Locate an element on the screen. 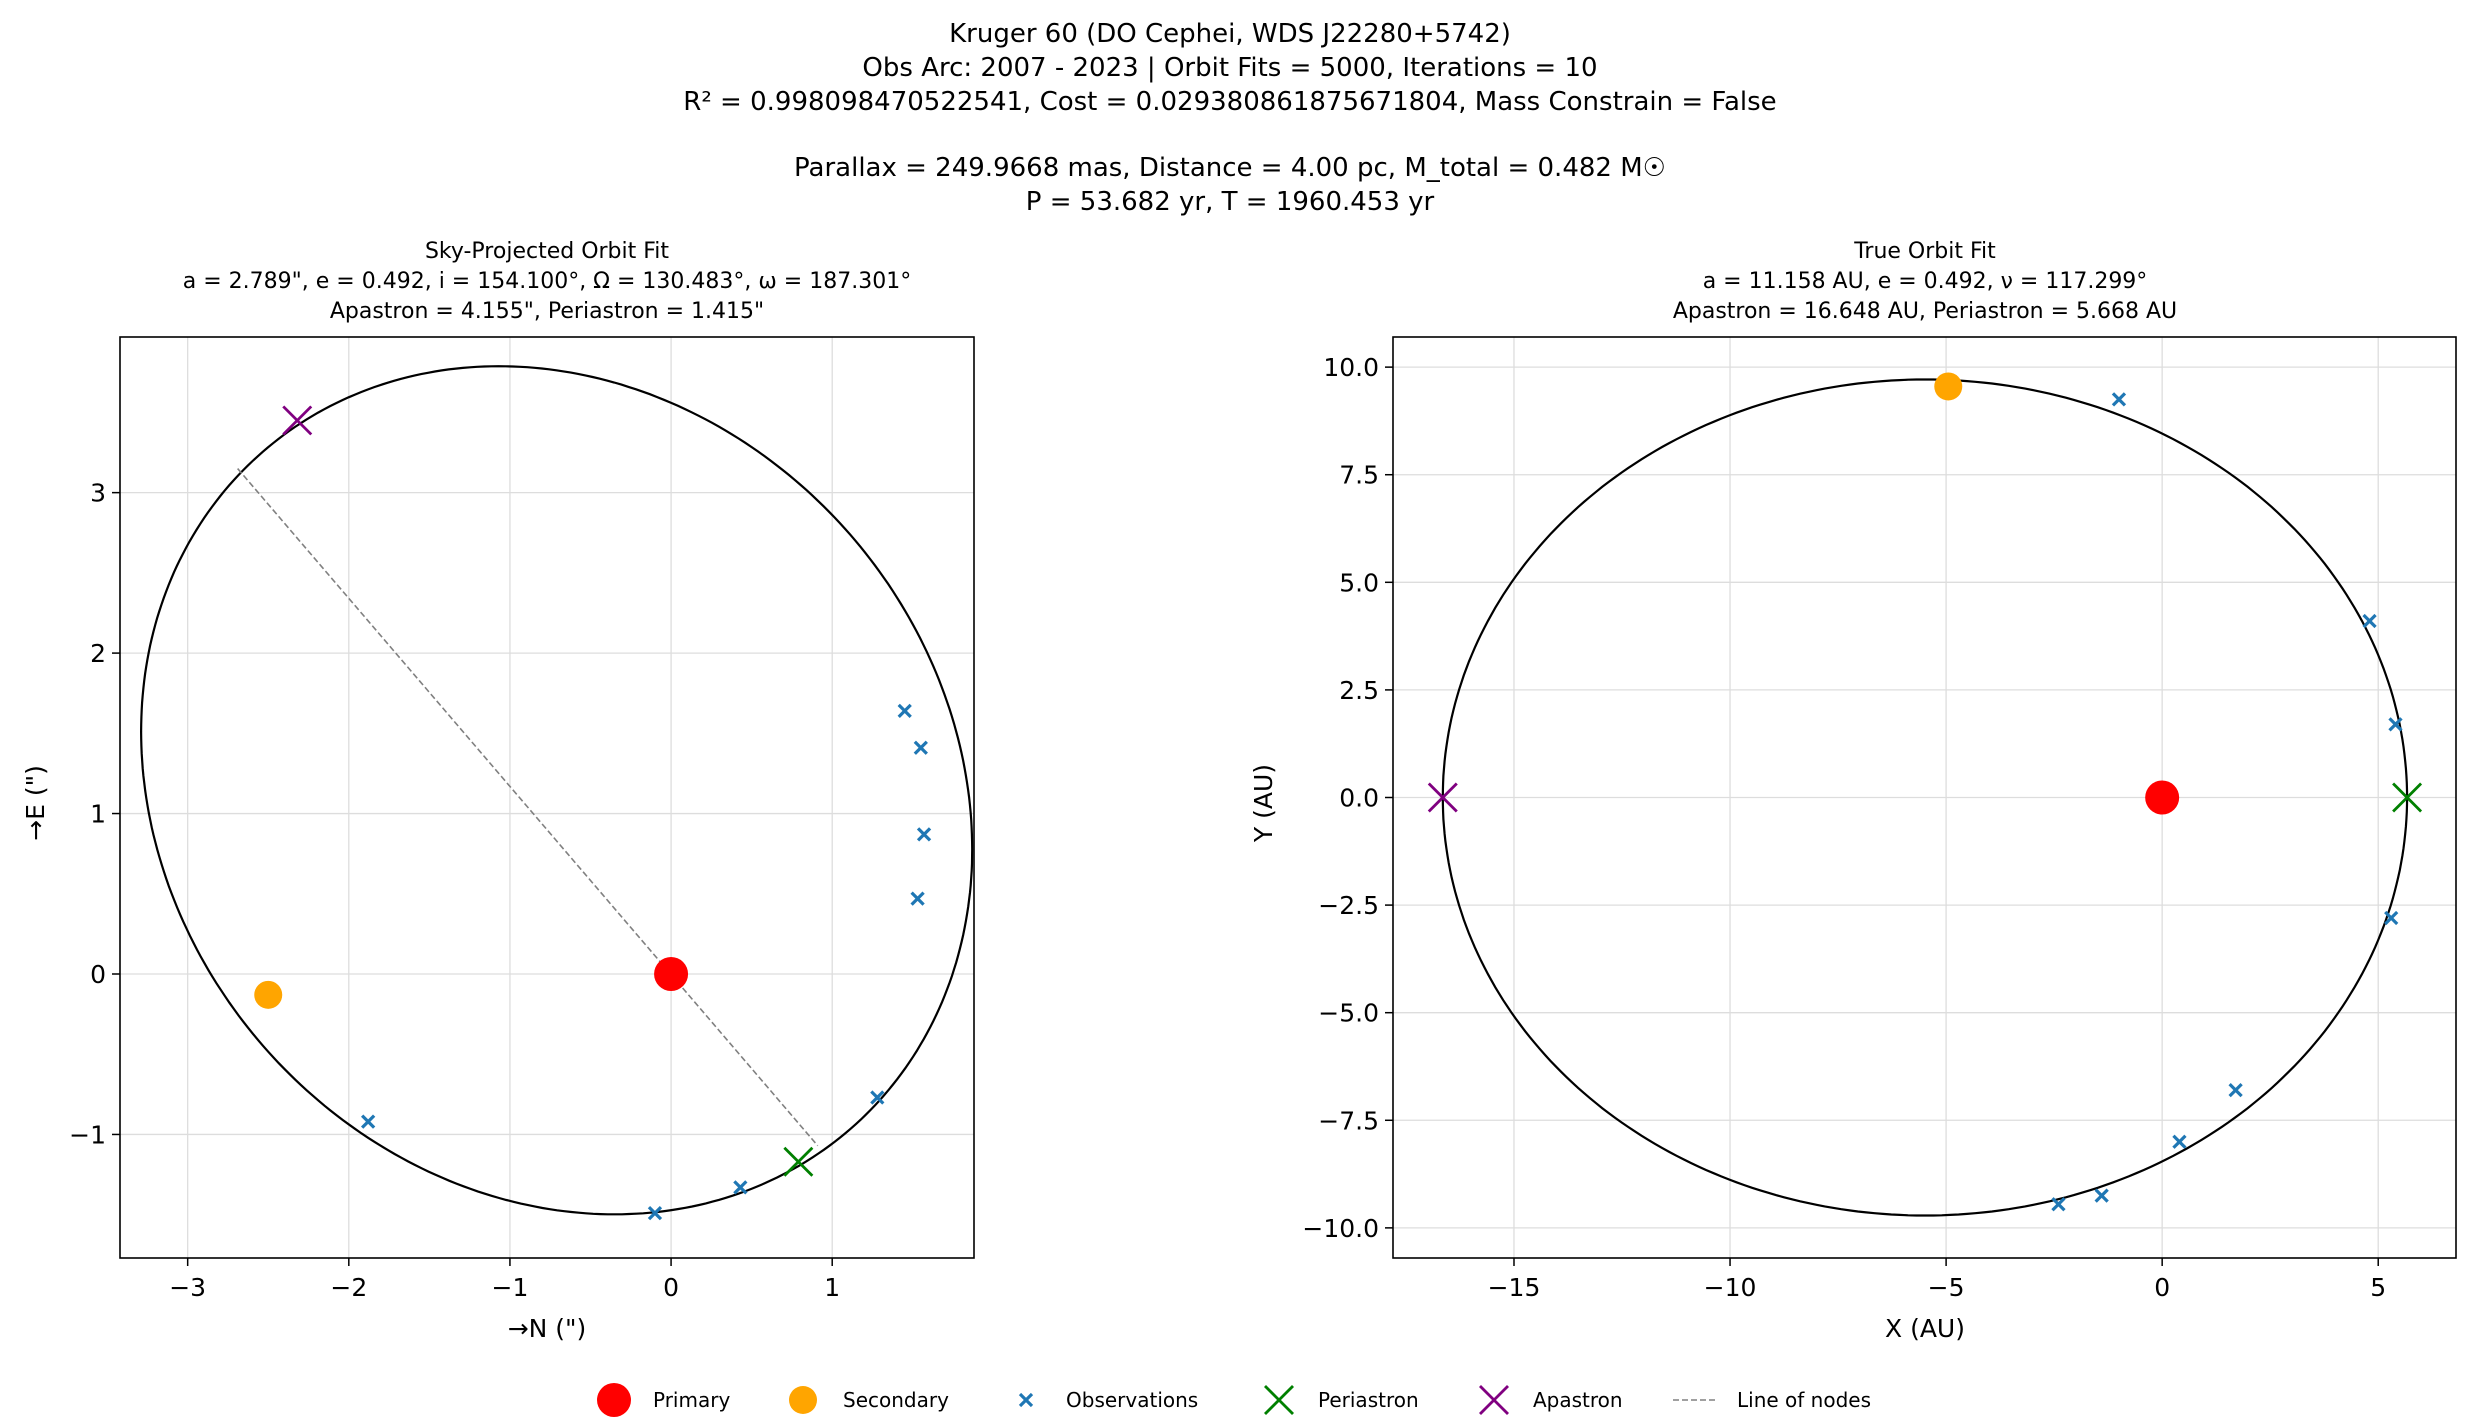  right-apastron-marker is located at coordinates (1442, 797).